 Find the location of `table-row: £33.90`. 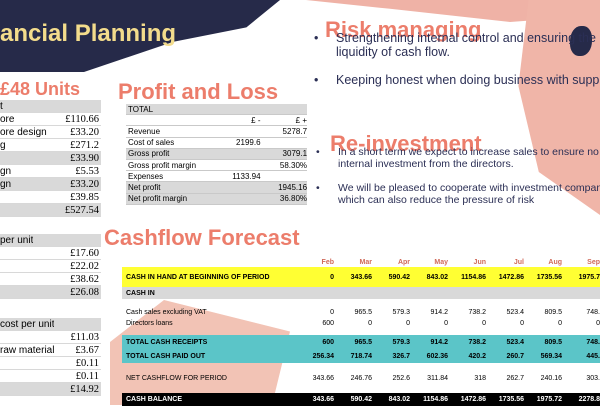

table-row: £33.90 is located at coordinates (50, 158).